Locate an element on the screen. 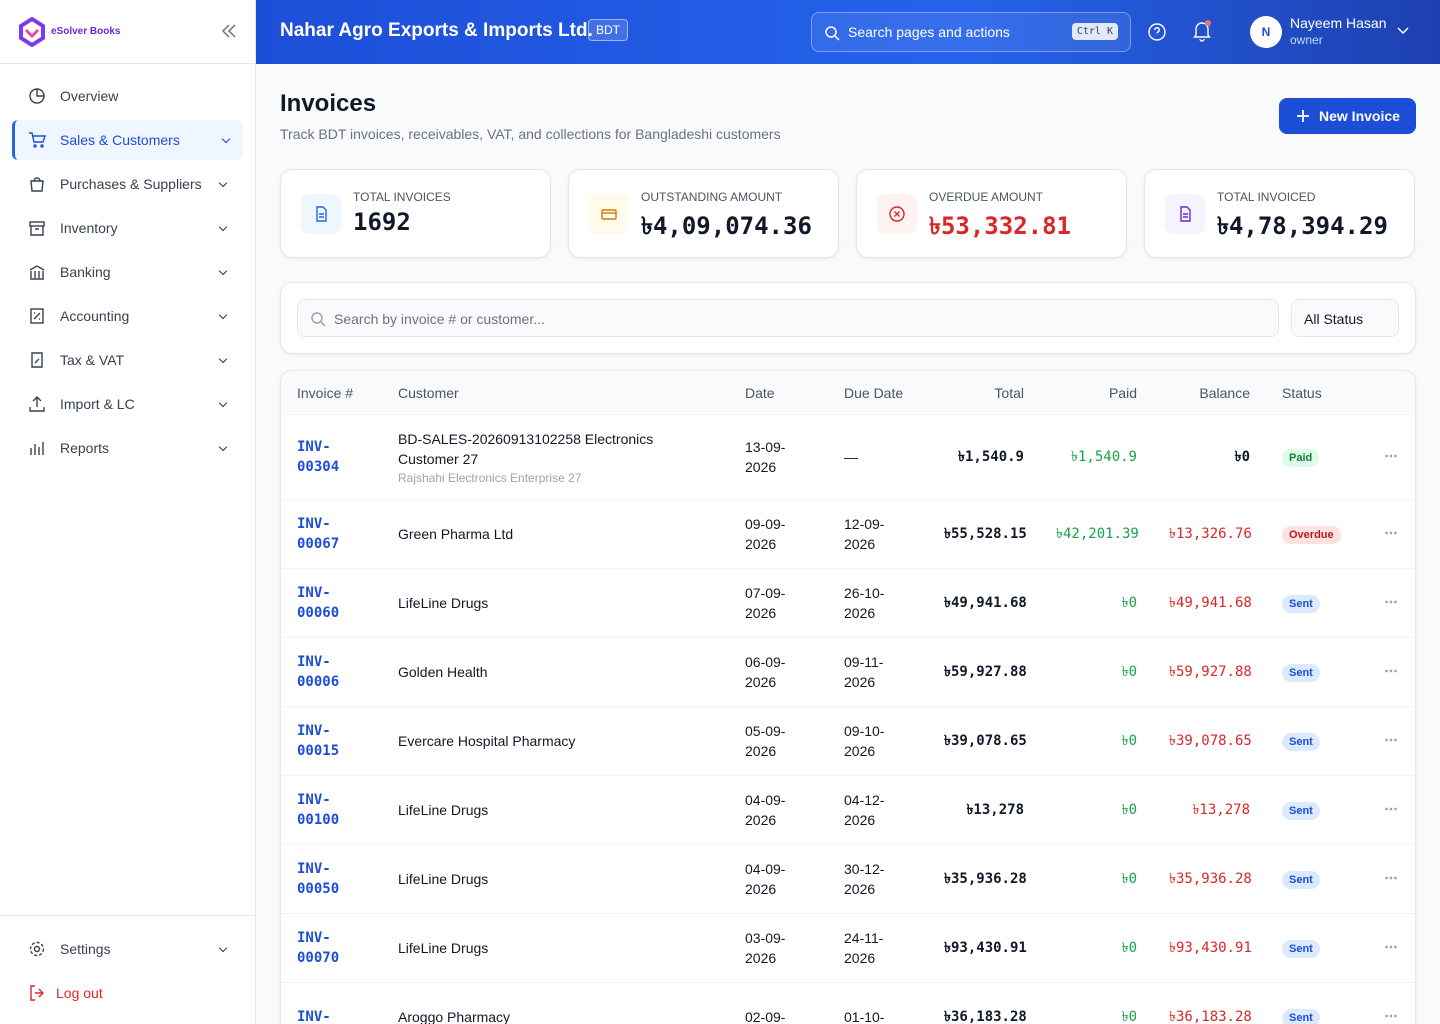 The image size is (1440, 1024). invoice-number: INV-00015 is located at coordinates (318, 741).